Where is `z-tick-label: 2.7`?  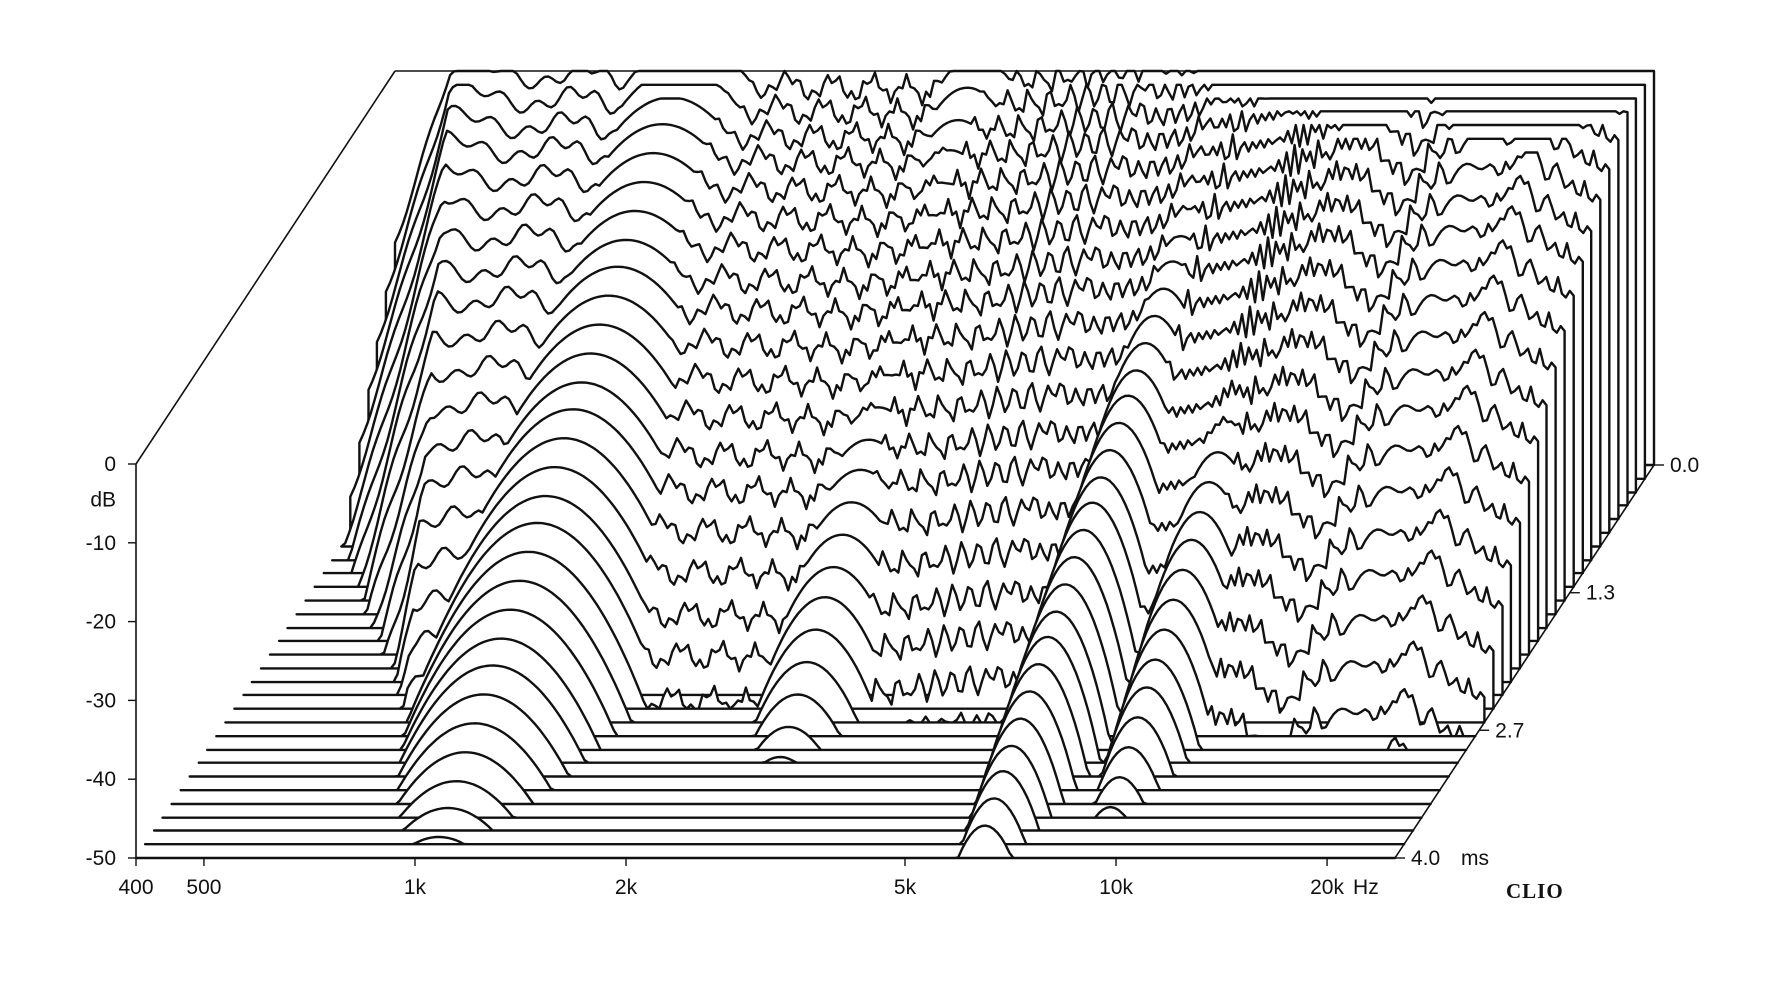
z-tick-label: 2.7 is located at coordinates (1509, 730).